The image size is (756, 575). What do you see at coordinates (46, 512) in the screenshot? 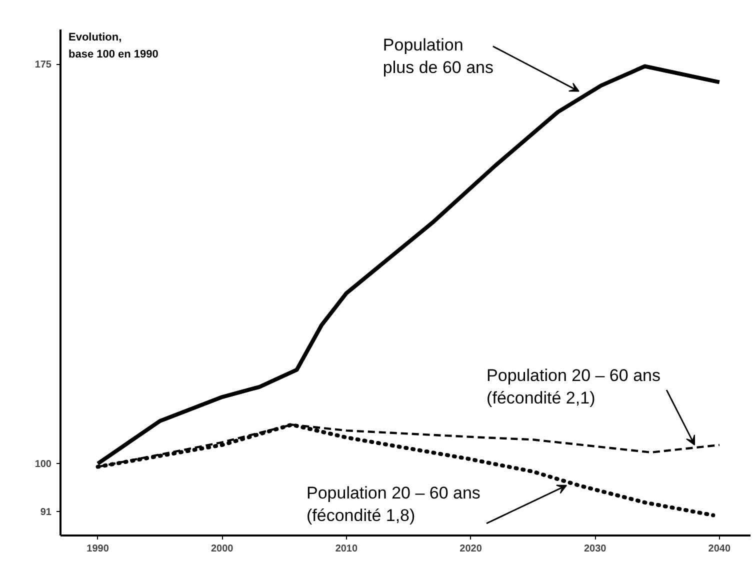
I see `y-tick-label: 91` at bounding box center [46, 512].